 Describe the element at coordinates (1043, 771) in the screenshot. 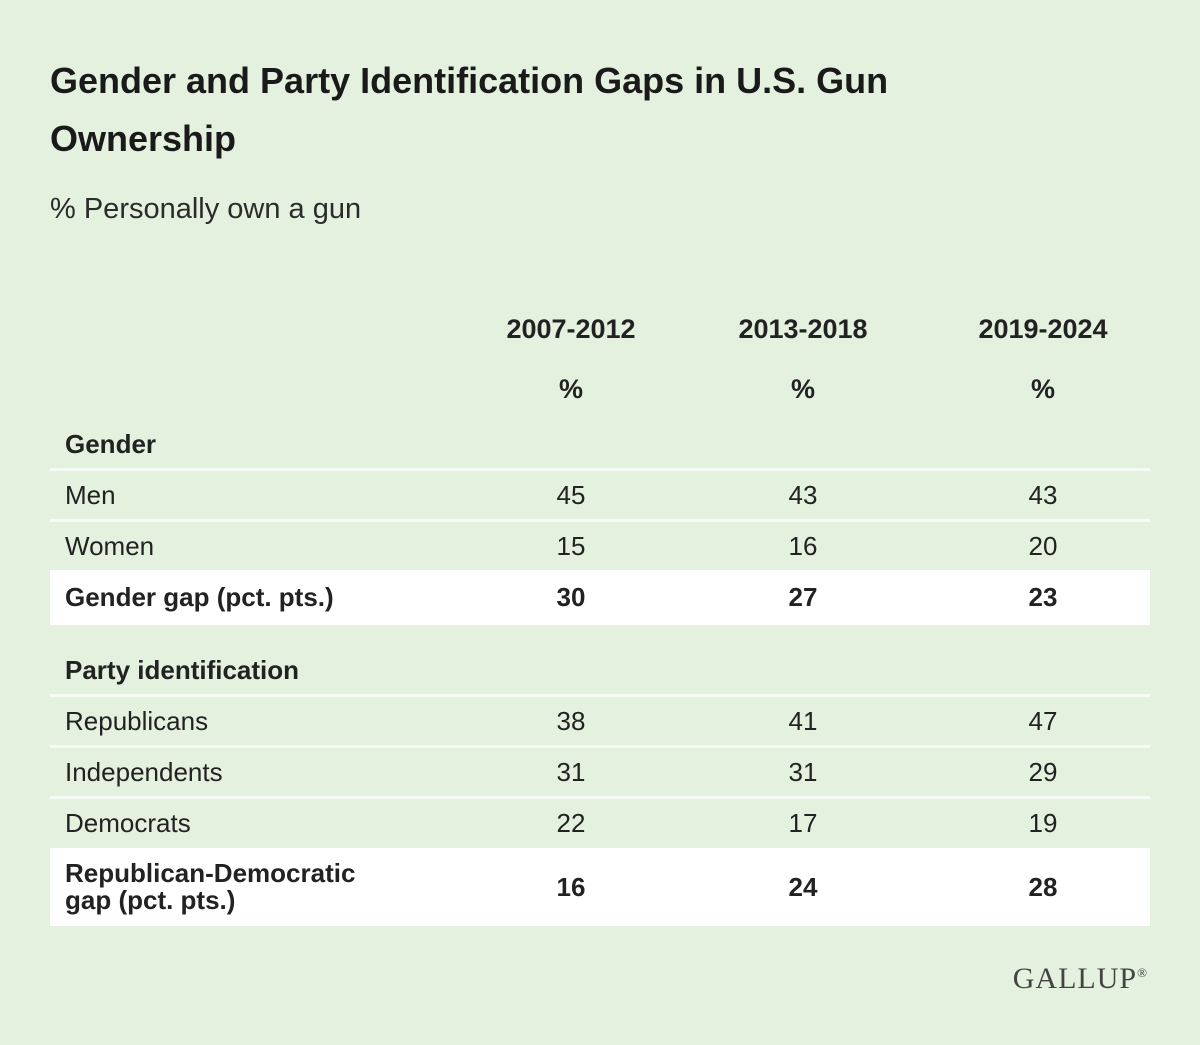

I see `data-cell: 29` at that location.